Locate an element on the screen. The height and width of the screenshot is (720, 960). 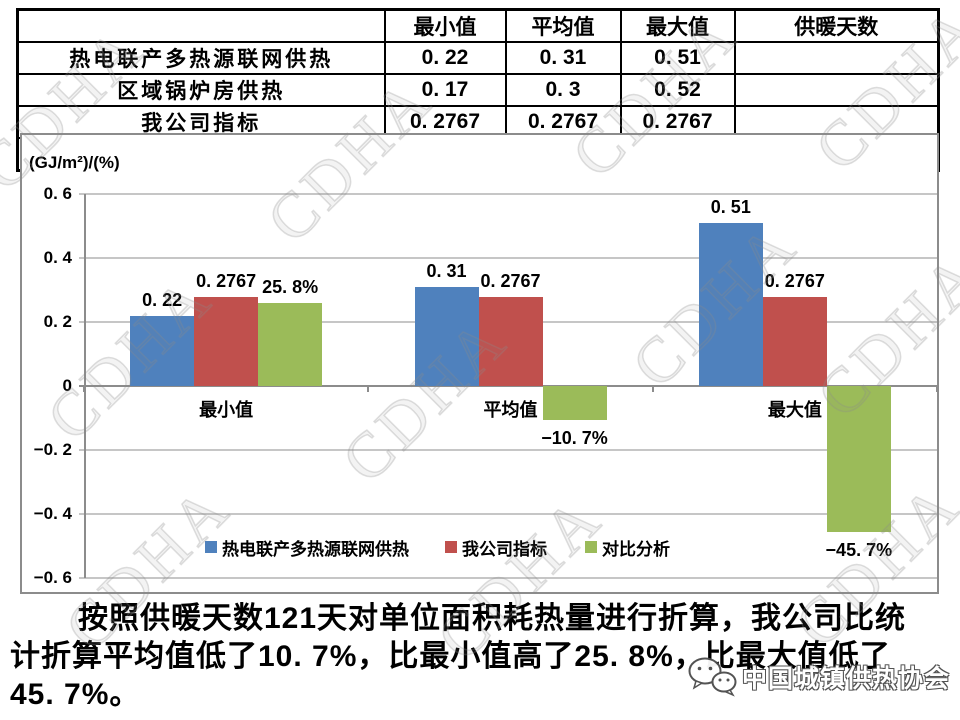
table-column-header: 供暖天数 is located at coordinates (836, 25).